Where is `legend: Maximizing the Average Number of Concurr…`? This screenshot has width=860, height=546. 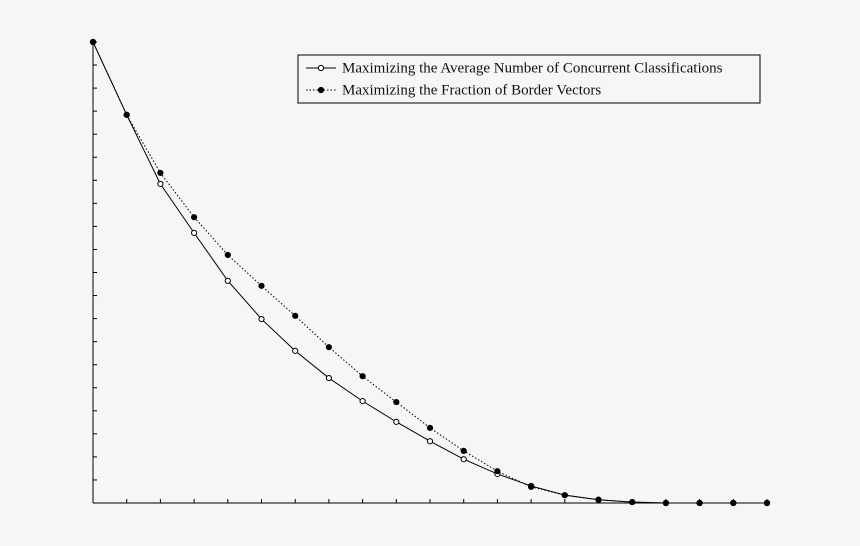 legend: Maximizing the Average Number of Concurr… is located at coordinates (529, 79).